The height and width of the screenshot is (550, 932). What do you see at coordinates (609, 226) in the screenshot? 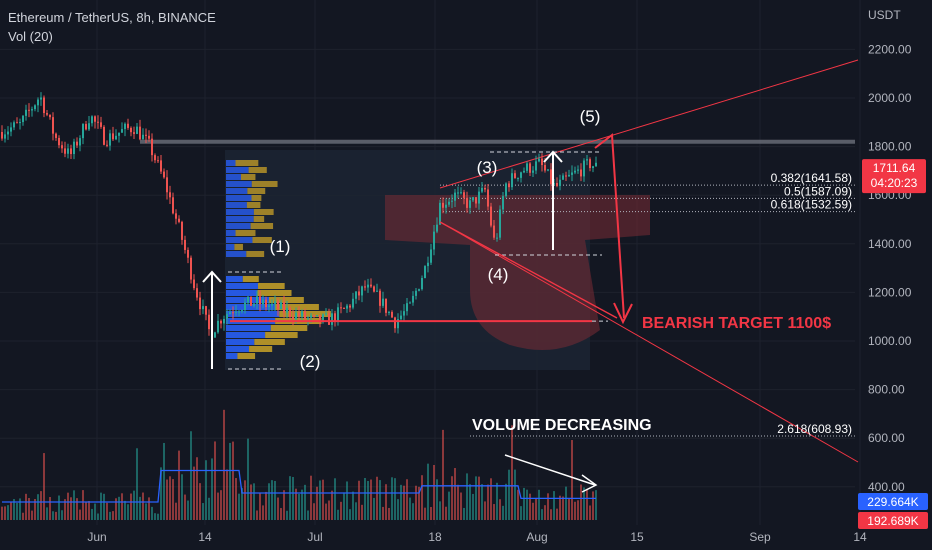
I see `projection-arrow-line` at bounding box center [609, 226].